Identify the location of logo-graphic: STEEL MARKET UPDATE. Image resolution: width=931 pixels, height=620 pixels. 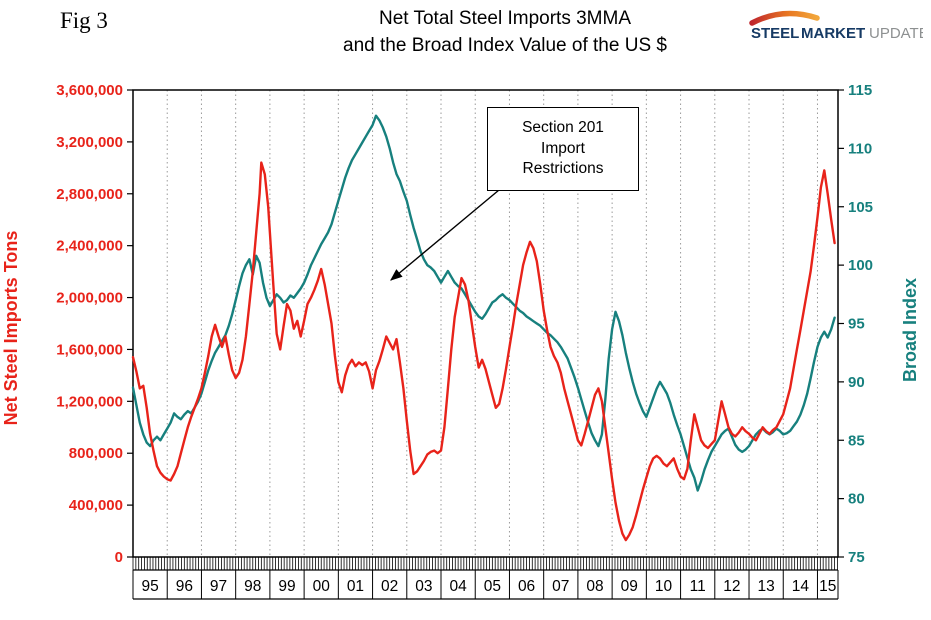
(839, 26).